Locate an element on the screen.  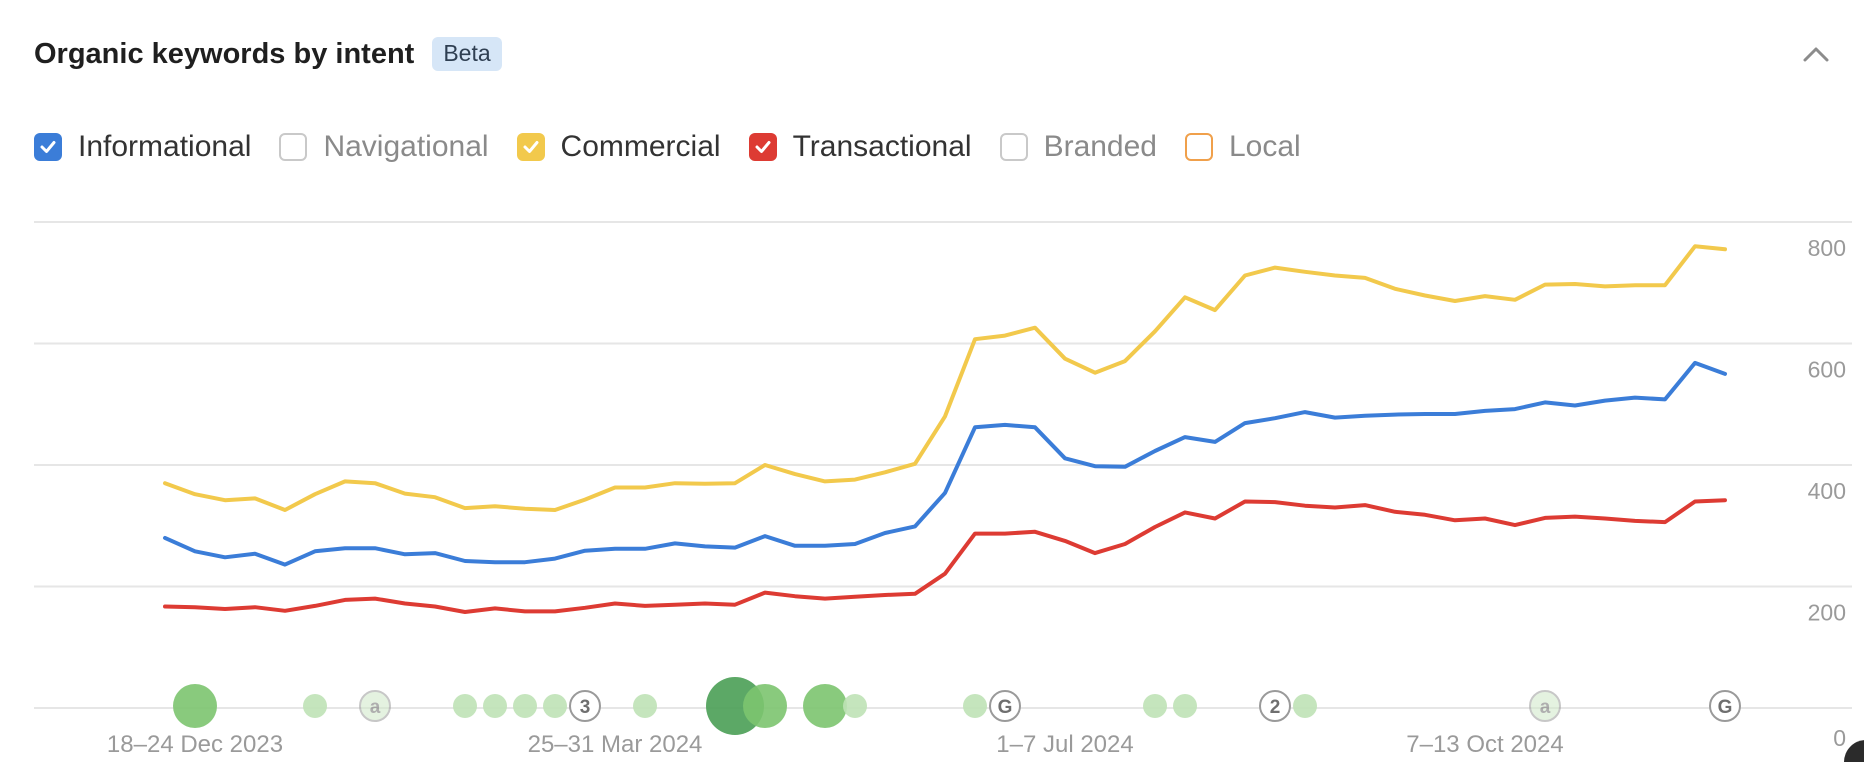
series-line-transactional is located at coordinates (945, 556).